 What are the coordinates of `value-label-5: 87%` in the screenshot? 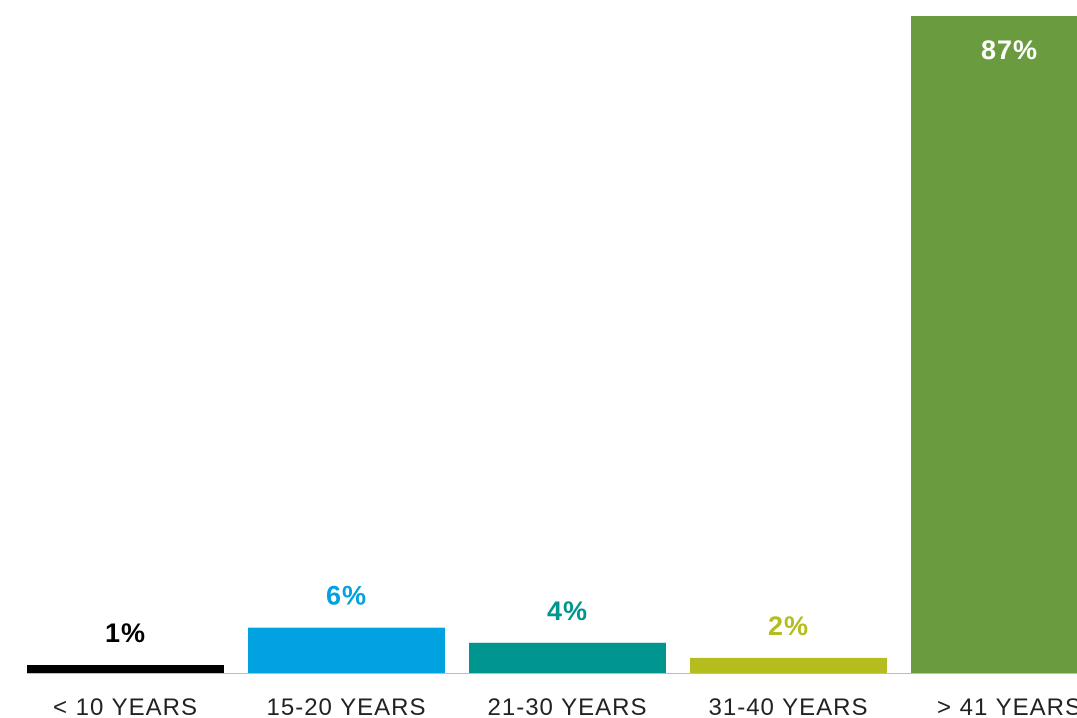 It's located at (1009, 50).